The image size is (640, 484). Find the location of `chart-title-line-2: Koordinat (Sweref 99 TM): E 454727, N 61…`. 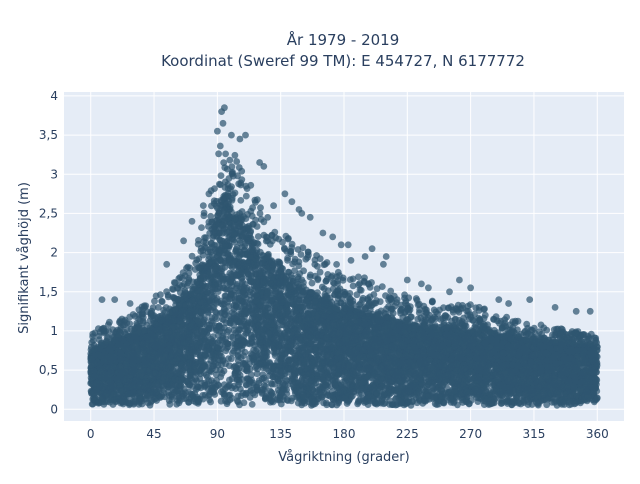

chart-title-line-2: Koordinat (Sweref 99 TM): E 454727, N 61… is located at coordinates (343, 61).